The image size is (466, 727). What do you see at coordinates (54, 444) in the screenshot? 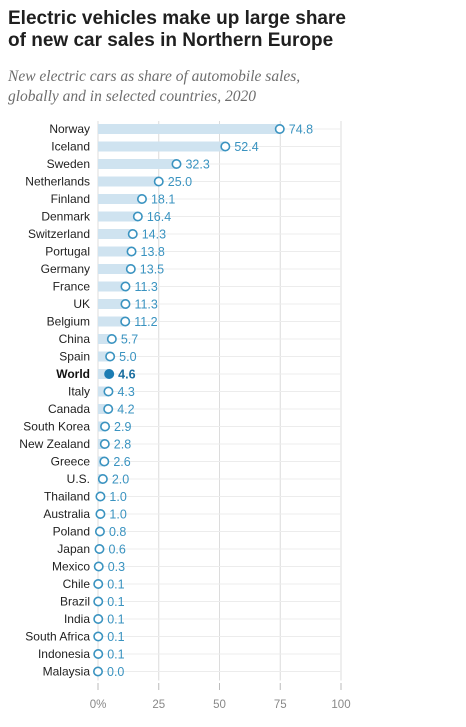
I see `category-label: New Zealand` at bounding box center [54, 444].